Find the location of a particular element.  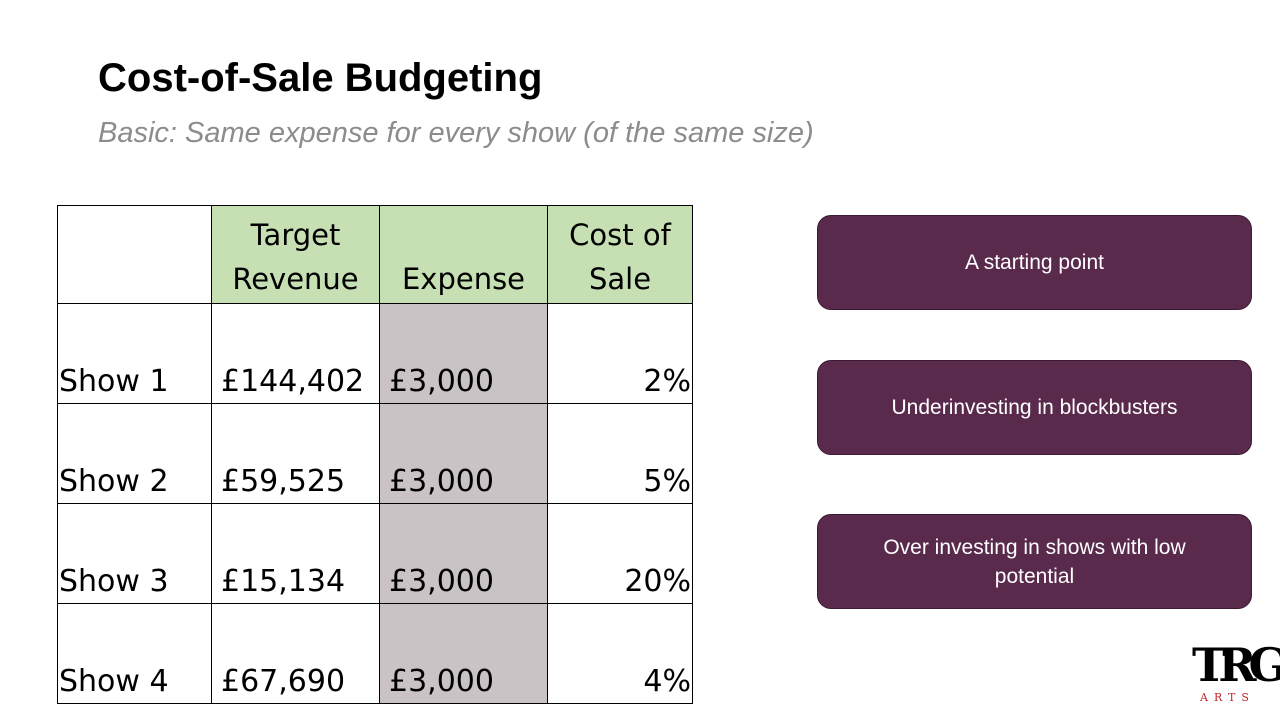

show-name-cell: Show 1 is located at coordinates (134, 353).